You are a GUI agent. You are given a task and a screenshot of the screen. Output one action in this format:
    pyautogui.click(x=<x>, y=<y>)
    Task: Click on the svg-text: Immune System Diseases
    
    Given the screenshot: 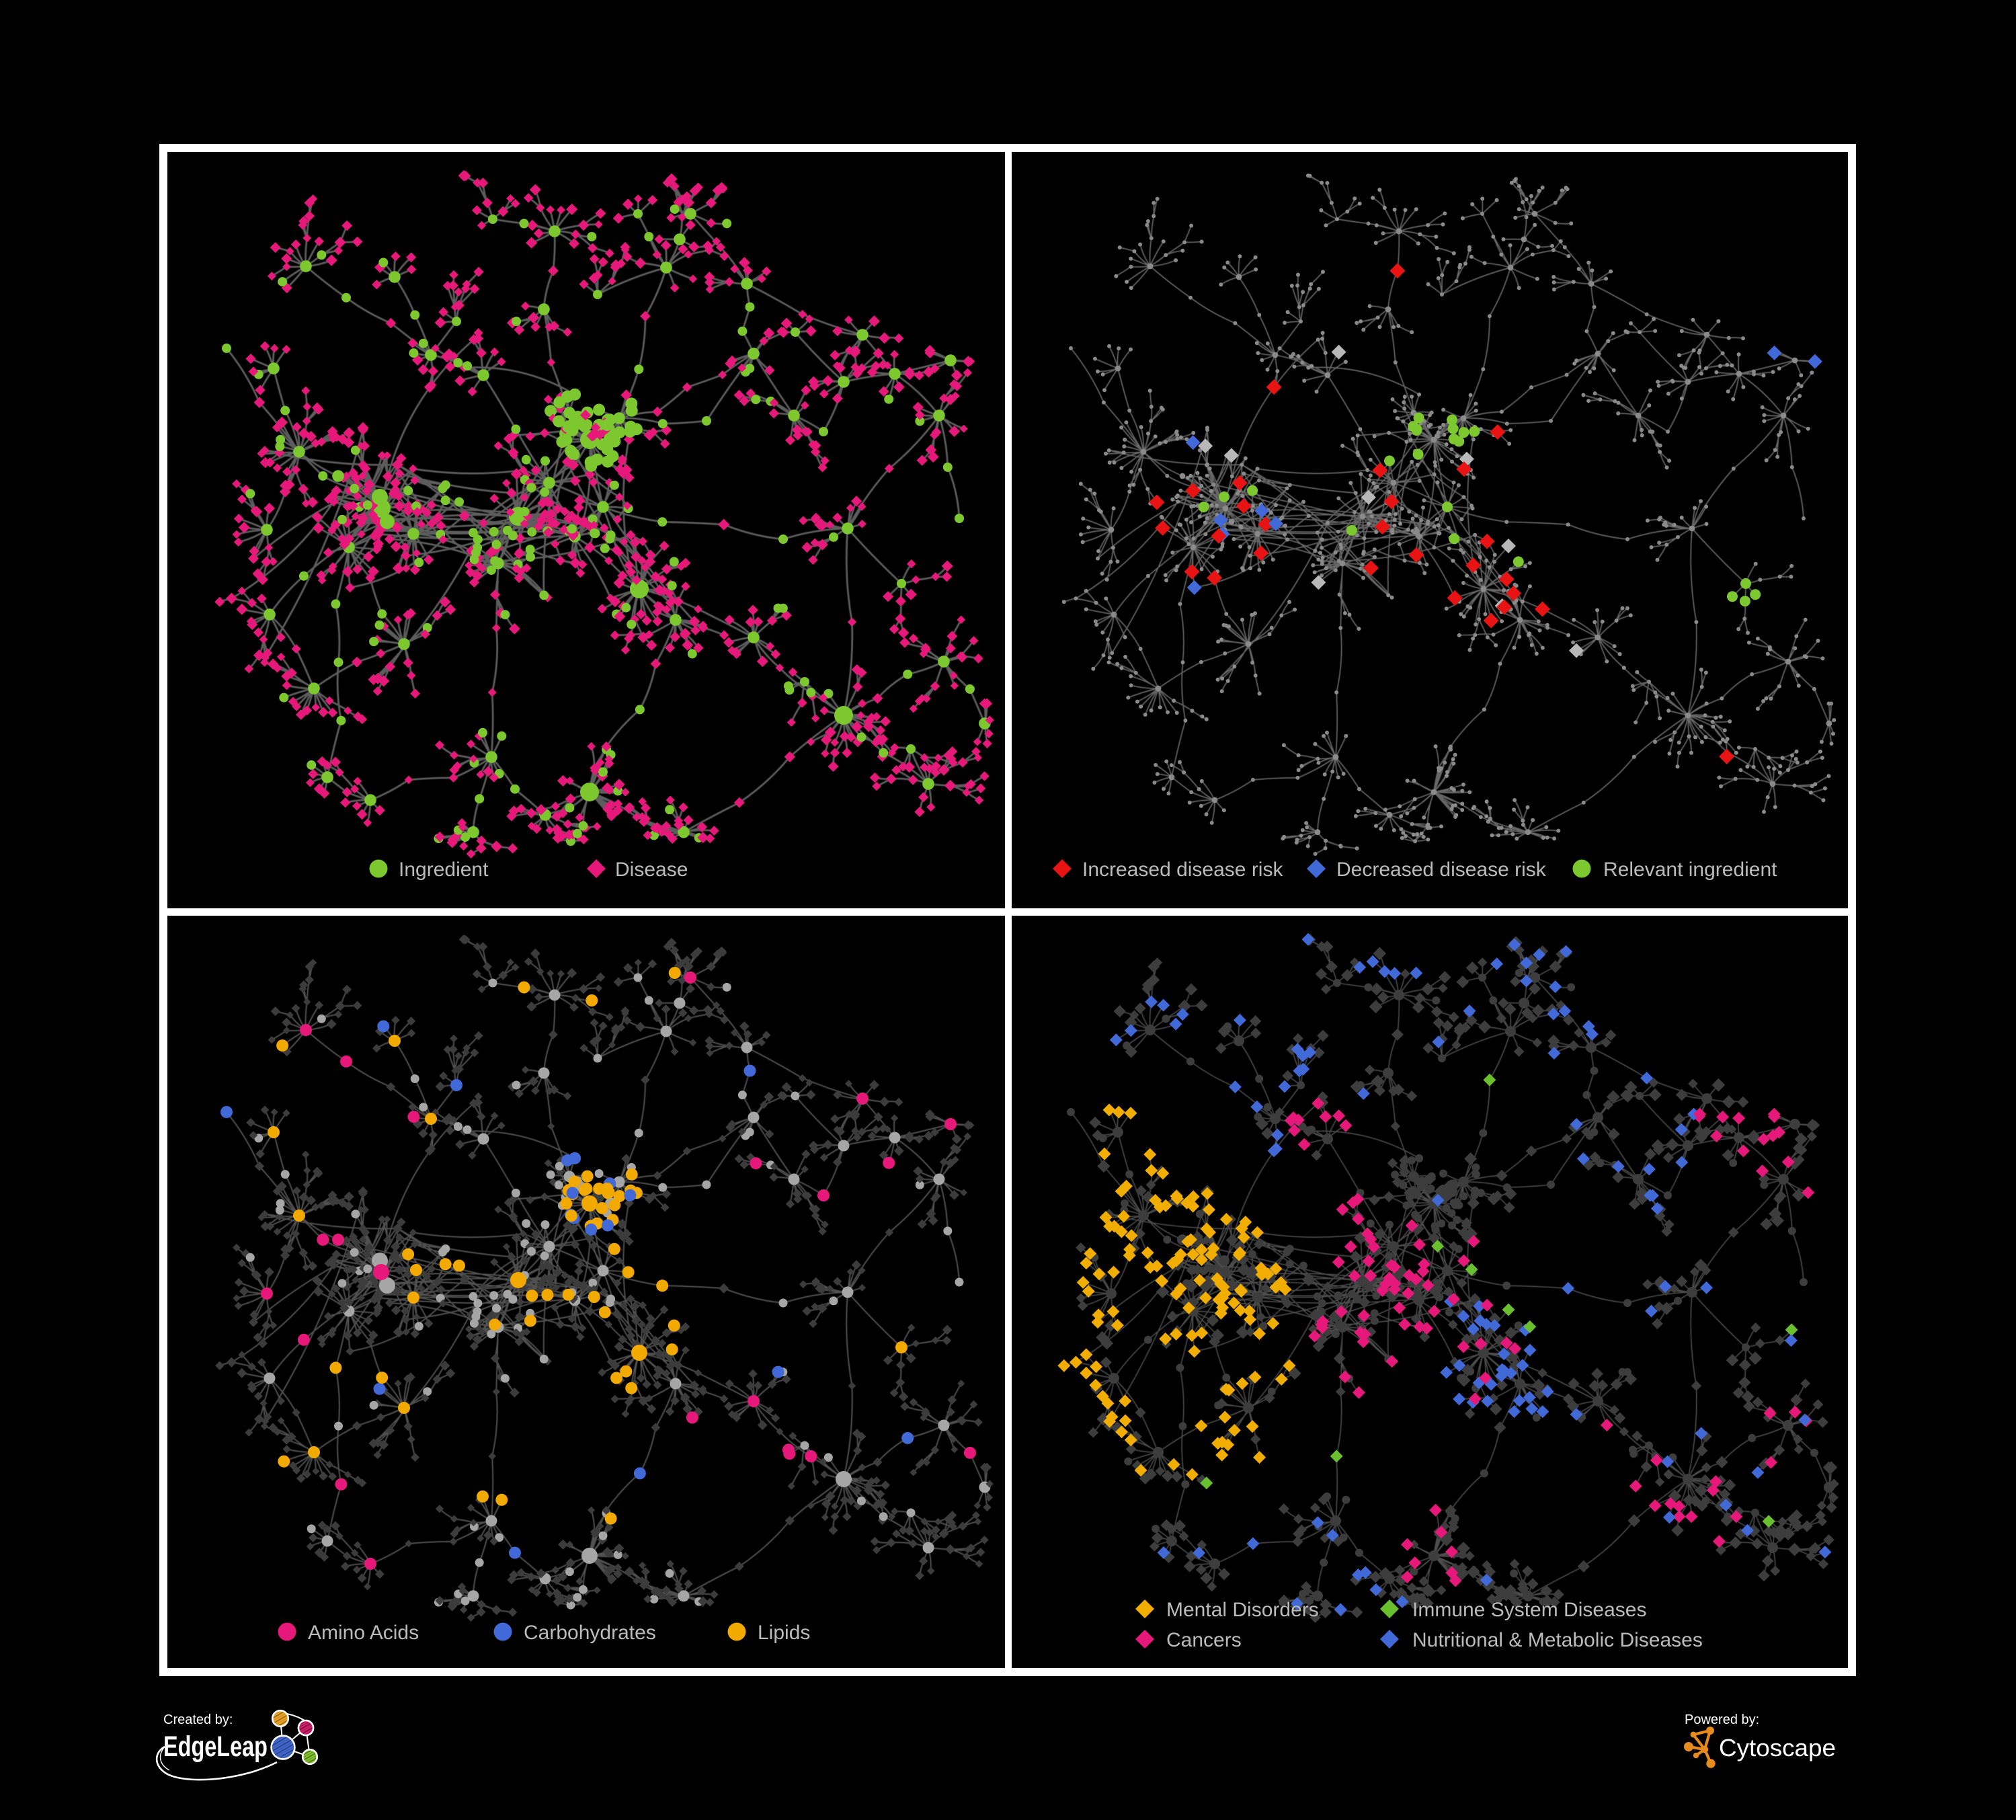 What is the action you would take?
    pyautogui.click(x=1529, y=1610)
    